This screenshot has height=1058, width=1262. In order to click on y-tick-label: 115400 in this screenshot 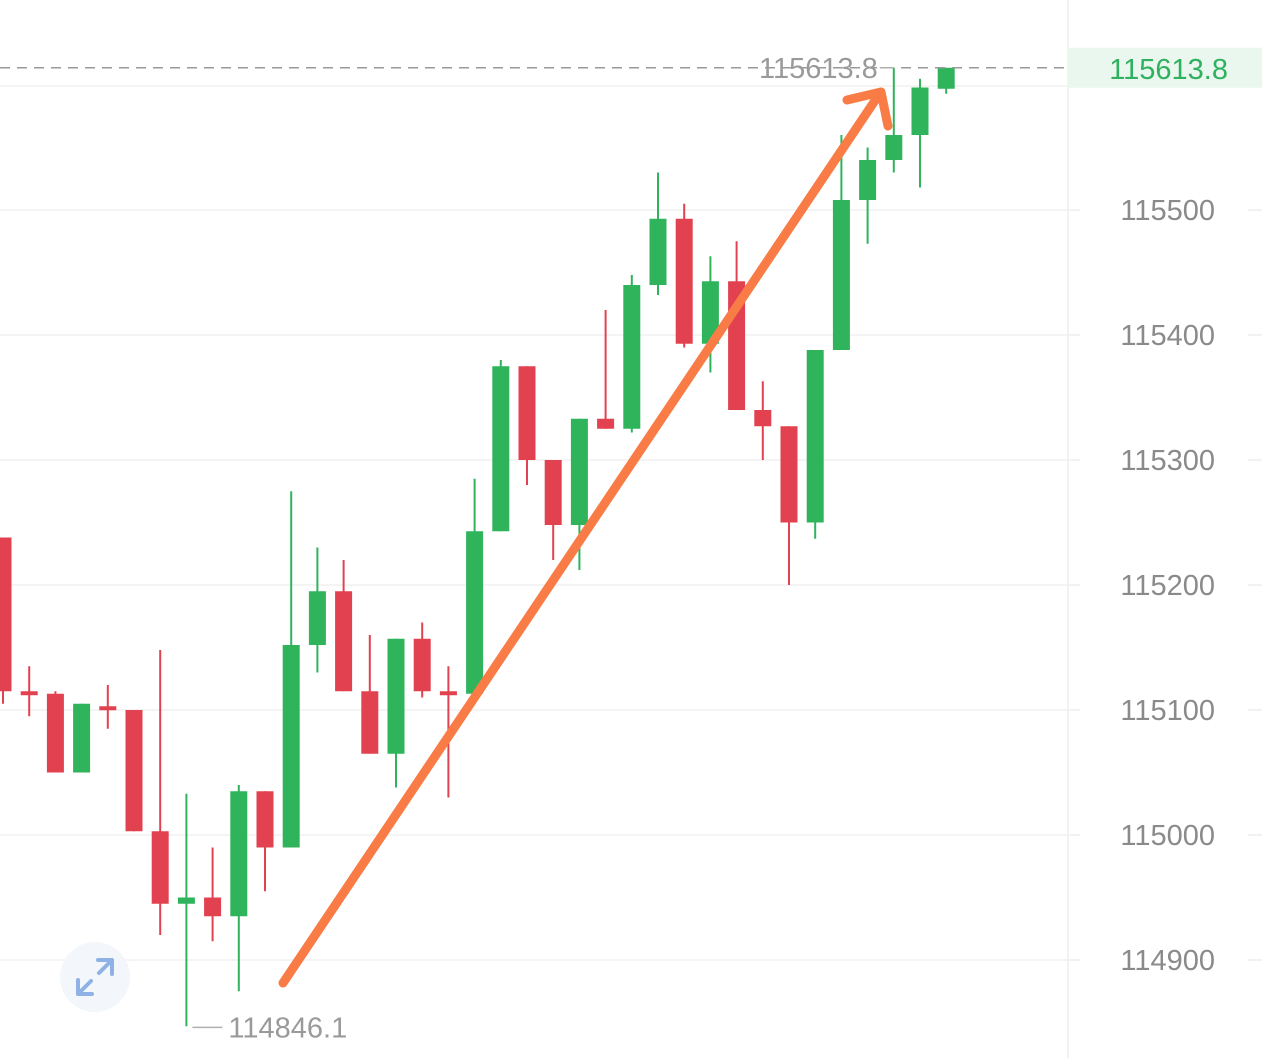, I will do `click(1167, 336)`.